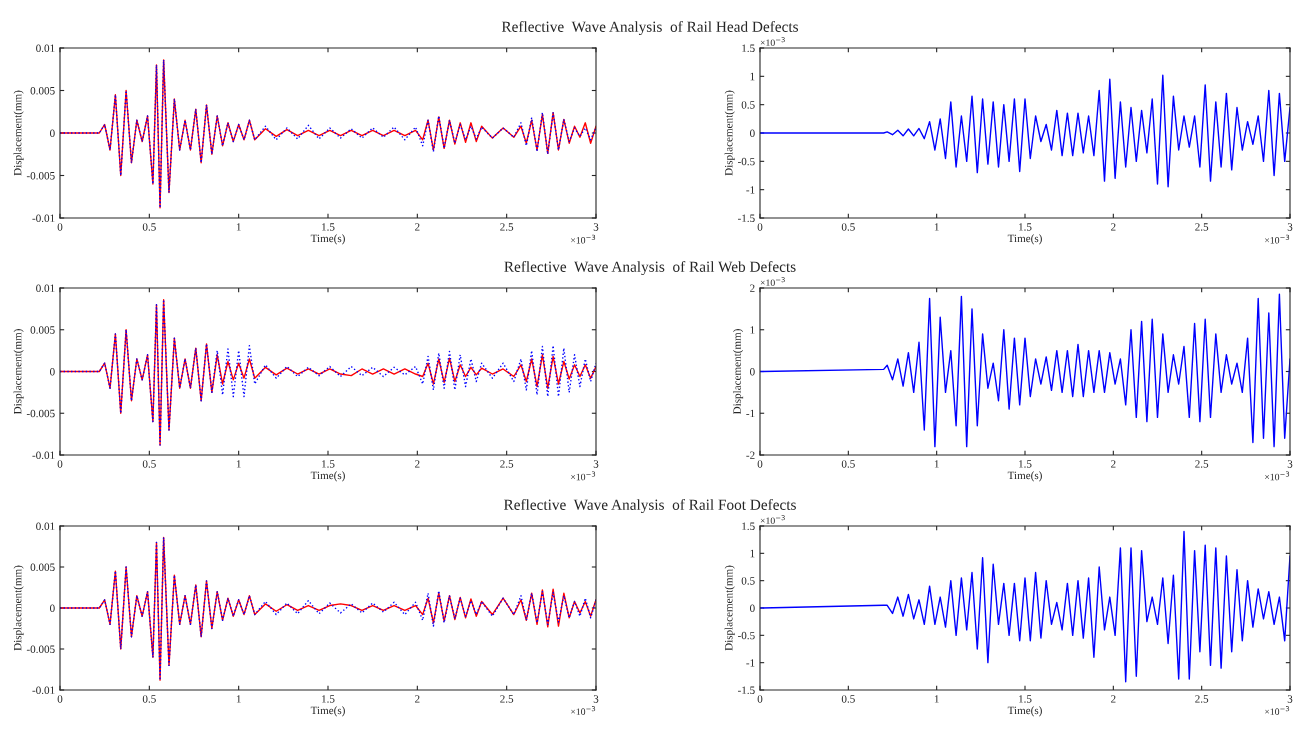 The width and height of the screenshot is (1295, 729). What do you see at coordinates (649, 506) in the screenshot?
I see `text: Reflective Wave Analysis of Rail Foot Defects` at bounding box center [649, 506].